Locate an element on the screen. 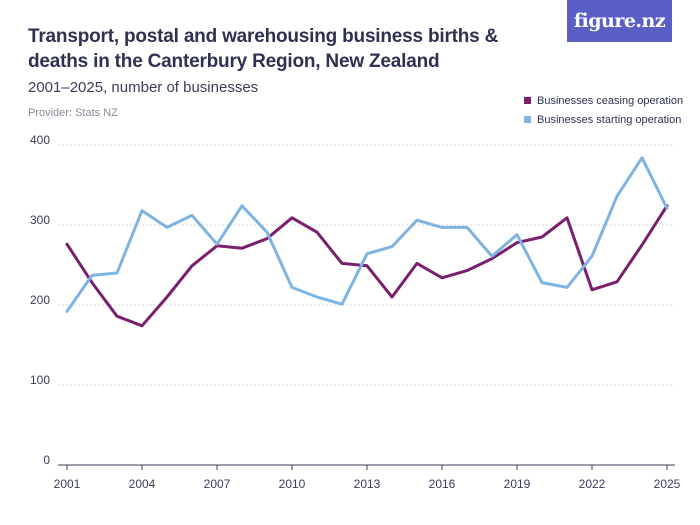  x-tick-label: 2013 is located at coordinates (367, 484).